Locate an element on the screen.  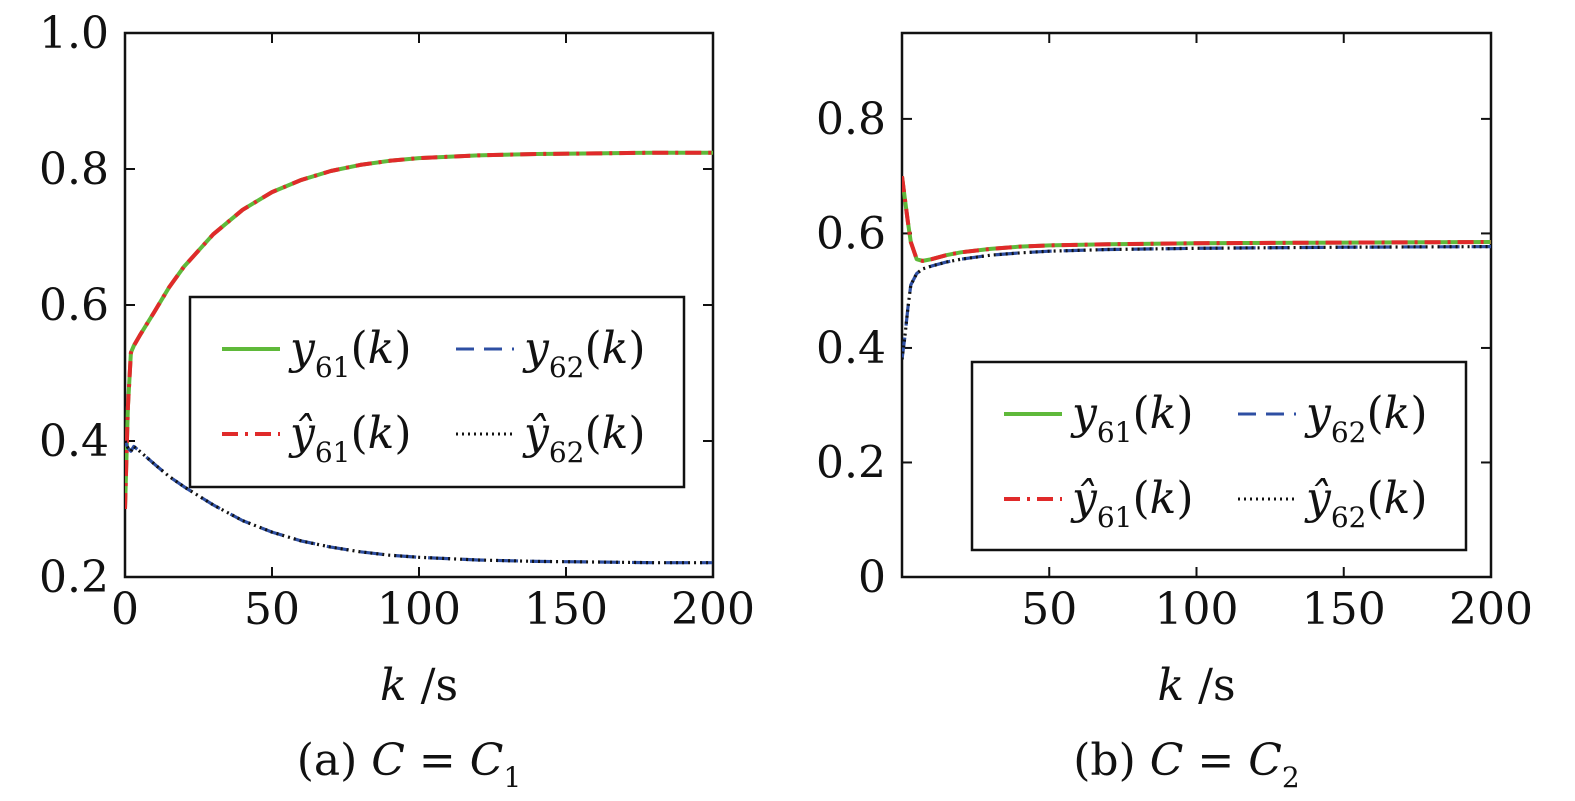
series-group is located at coordinates (1196, 267).